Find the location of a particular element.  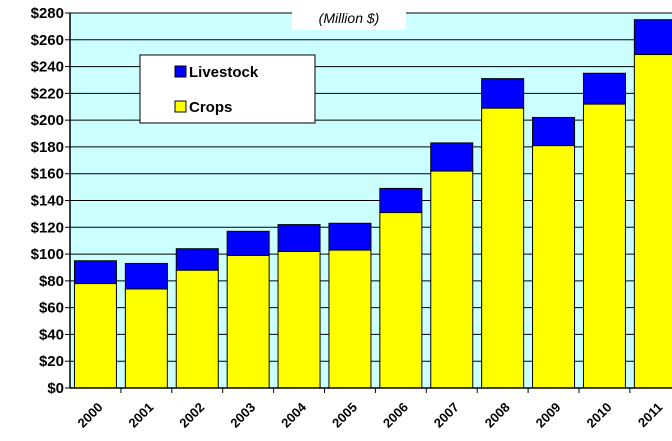

x-tick-label: 2001 is located at coordinates (140, 415).